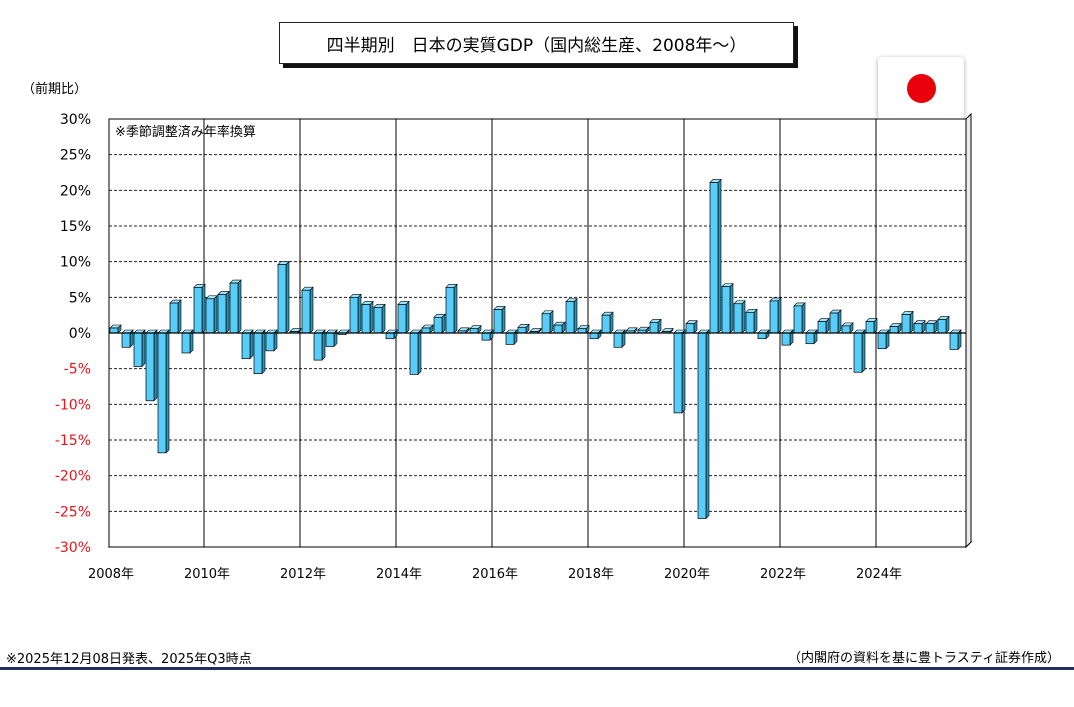 This screenshot has height=707, width=1074. Describe the element at coordinates (75, 227) in the screenshot. I see `y-tick-label: 15%` at that location.